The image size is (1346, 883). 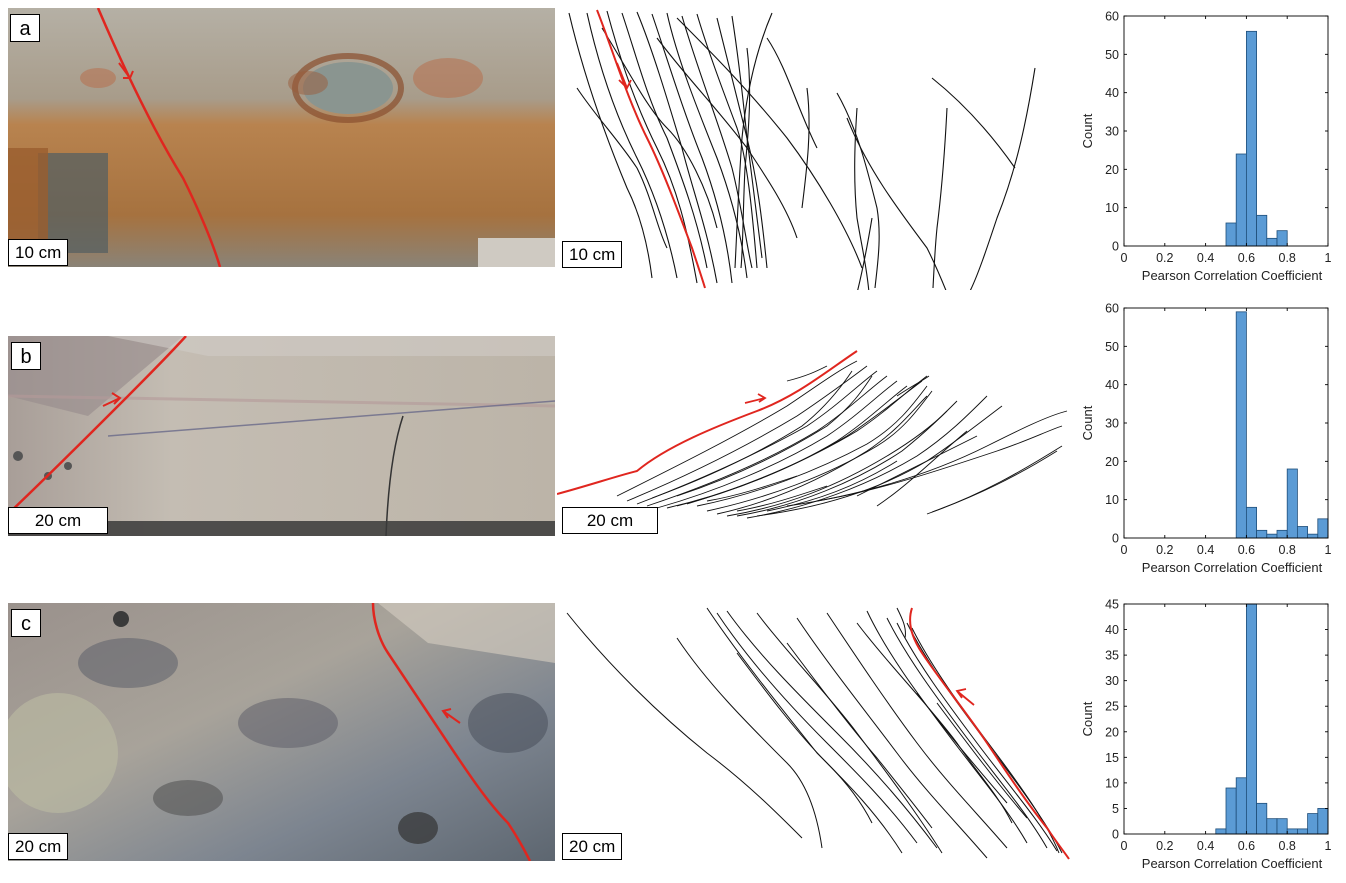 What do you see at coordinates (1112, 605) in the screenshot?
I see `y-tick-label: 45` at bounding box center [1112, 605].